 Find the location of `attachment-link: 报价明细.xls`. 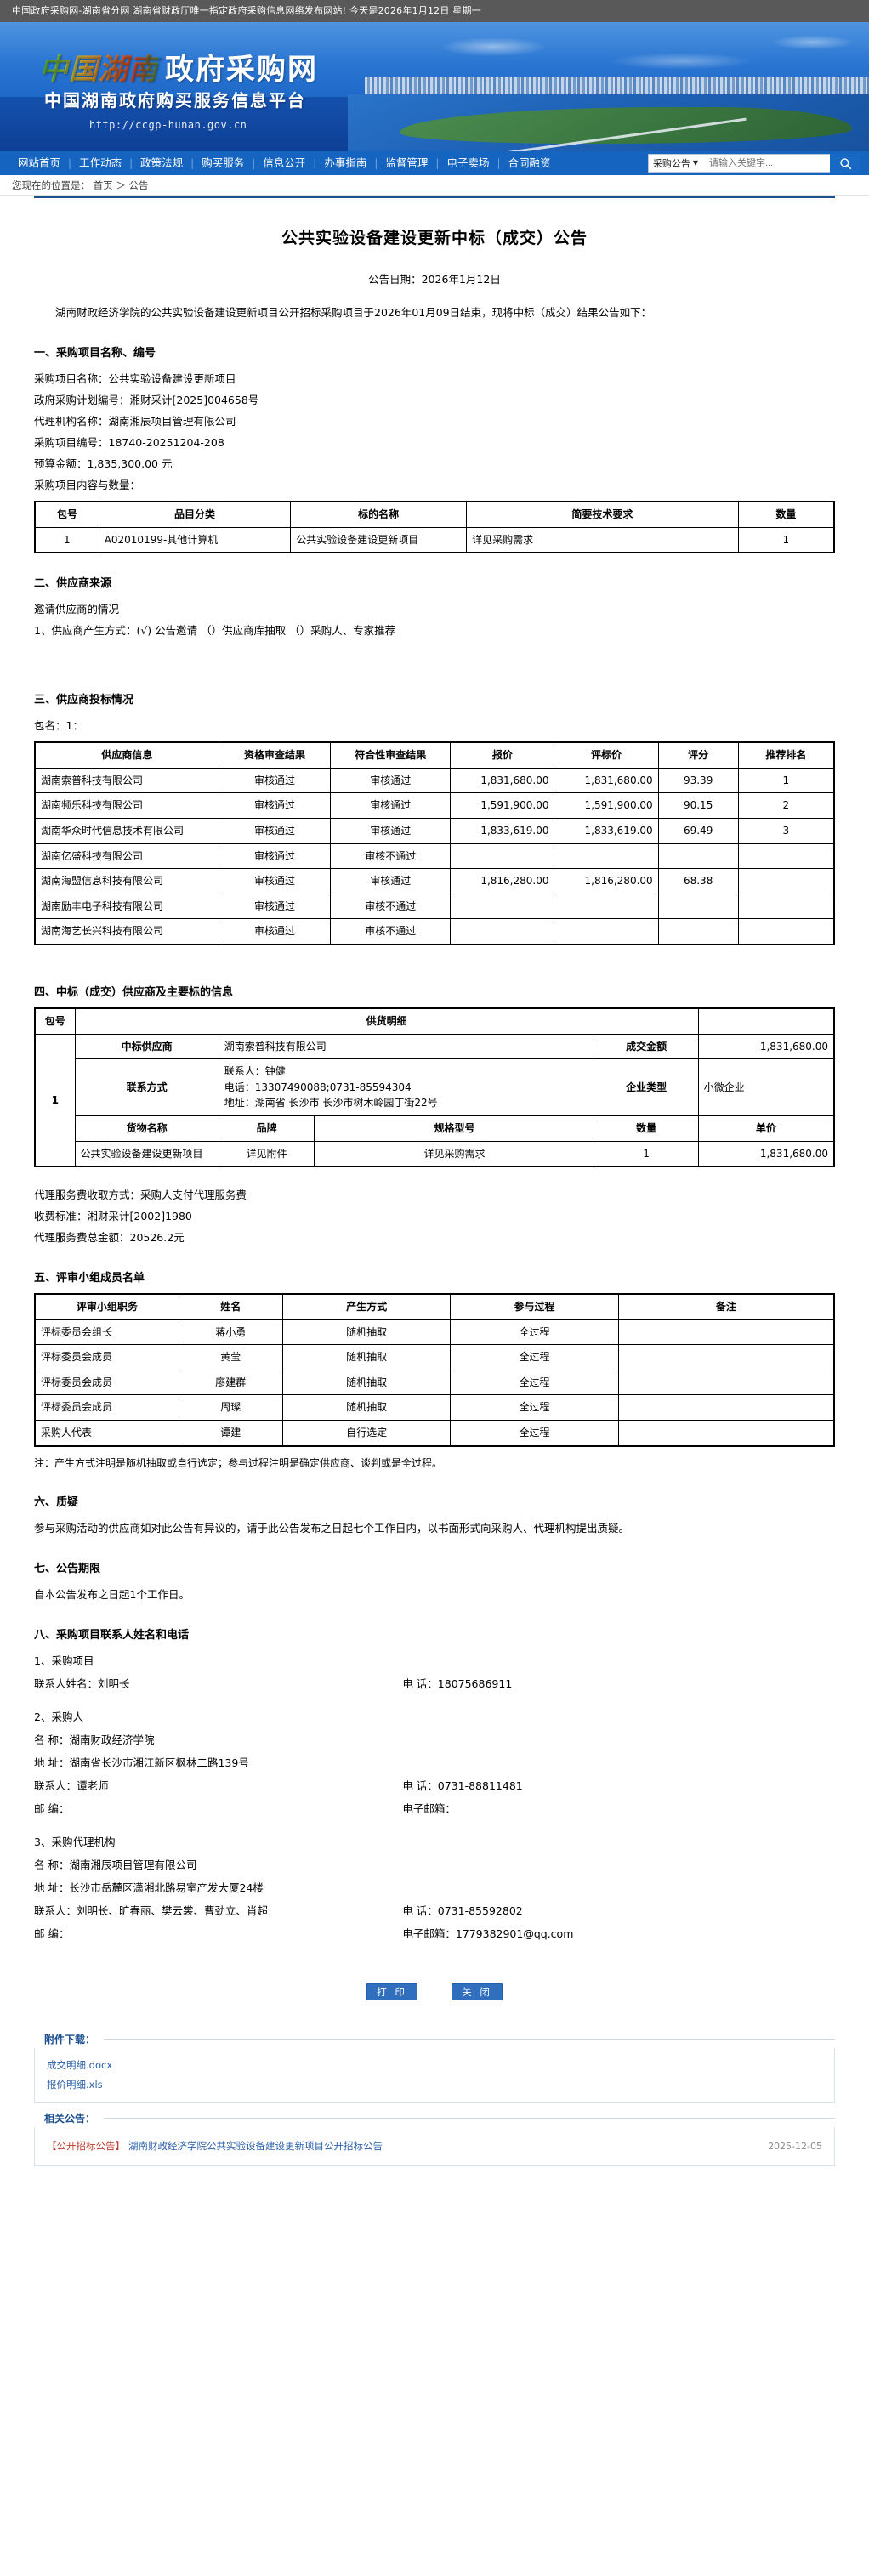

attachment-link: 报价明细.xls is located at coordinates (75, 2085).